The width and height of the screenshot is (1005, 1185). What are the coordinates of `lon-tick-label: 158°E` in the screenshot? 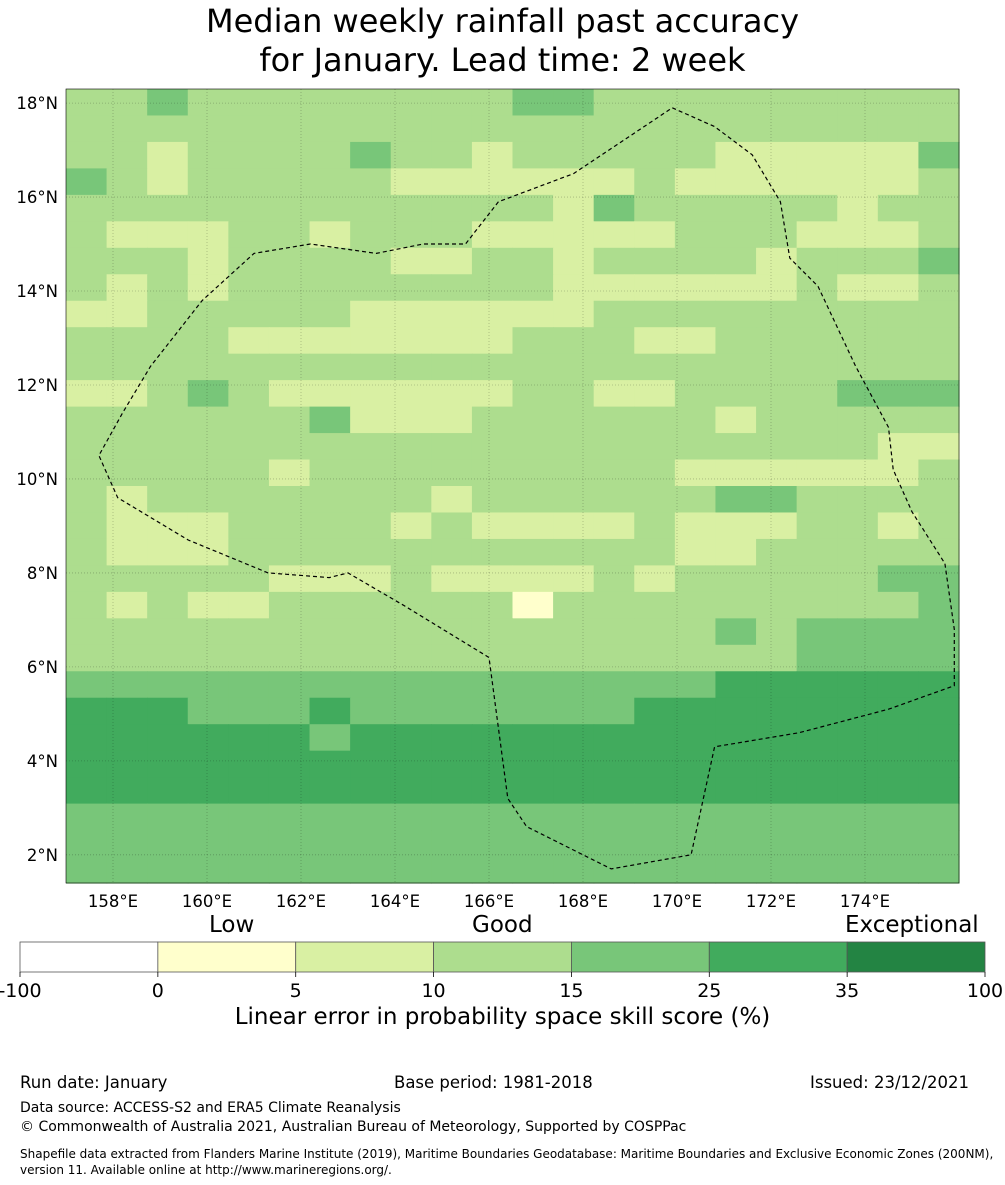 It's located at (113, 901).